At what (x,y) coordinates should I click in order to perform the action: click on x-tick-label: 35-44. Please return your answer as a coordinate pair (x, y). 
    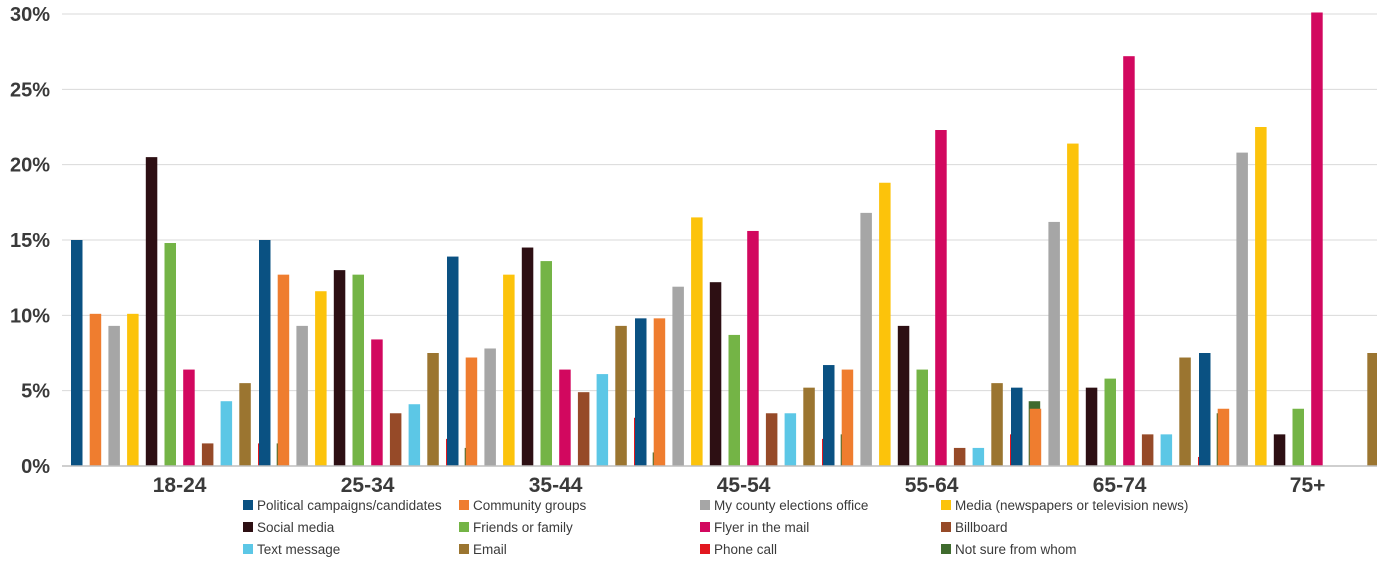
    Looking at the image, I should click on (556, 485).